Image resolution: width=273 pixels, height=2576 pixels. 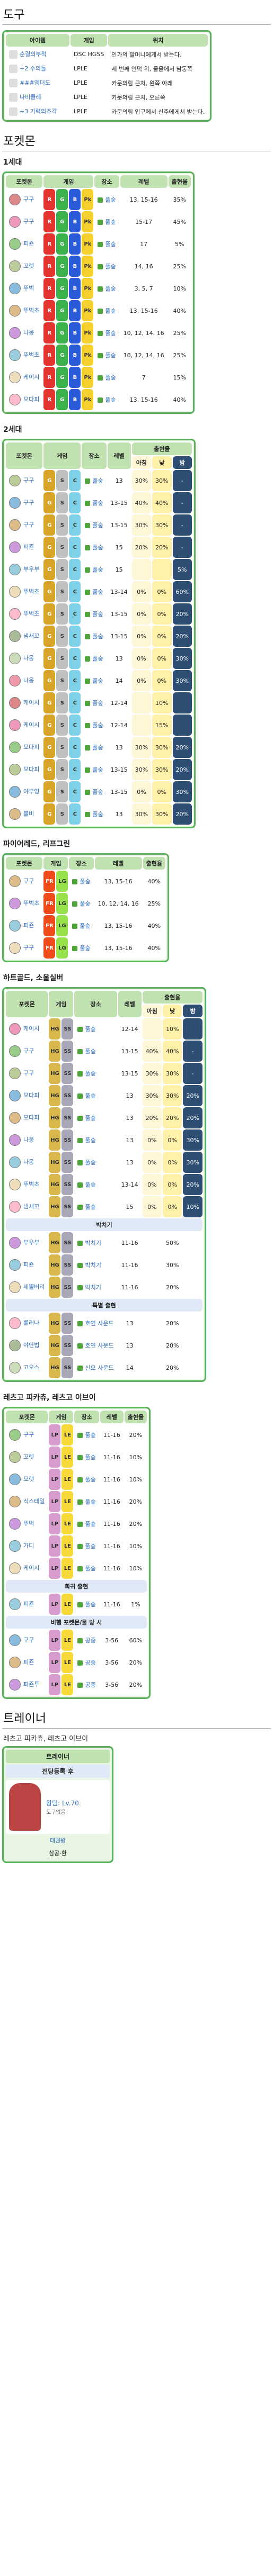 I want to click on tool-link: ###엠더도, so click(x=35, y=82).